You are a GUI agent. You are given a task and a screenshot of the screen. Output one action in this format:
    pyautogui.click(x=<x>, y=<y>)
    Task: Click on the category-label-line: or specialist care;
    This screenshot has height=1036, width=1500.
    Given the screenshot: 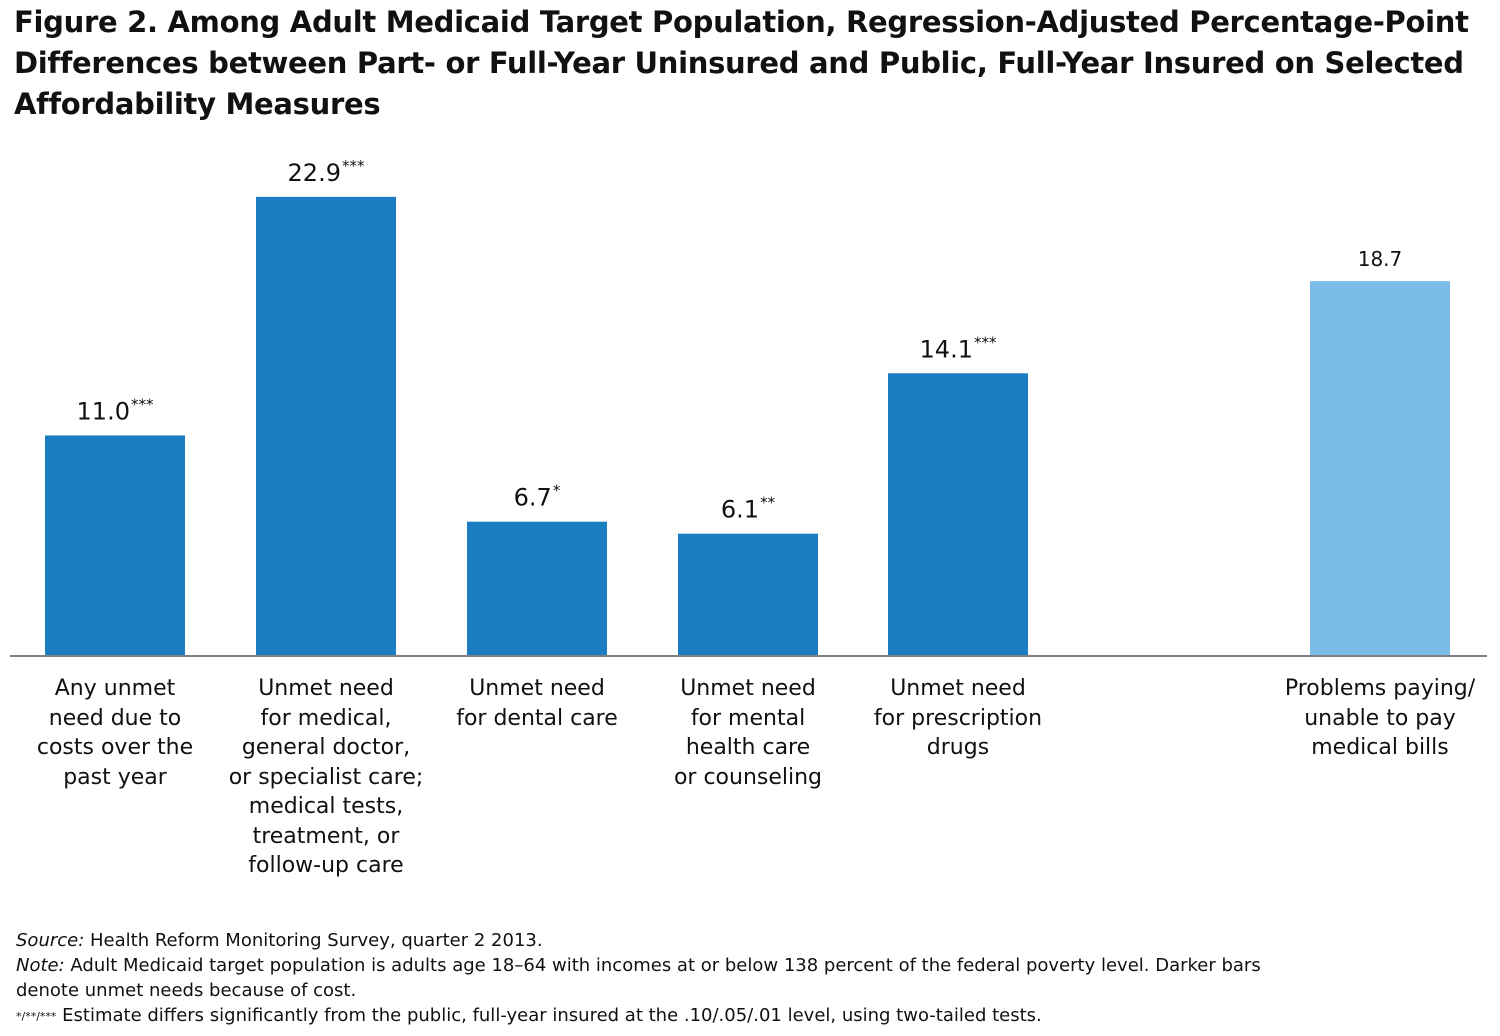 What is the action you would take?
    pyautogui.click(x=326, y=777)
    